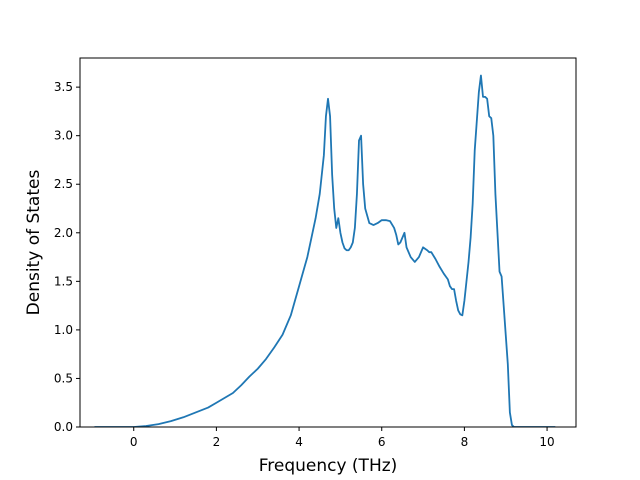 This screenshot has height=480, width=640. What do you see at coordinates (63, 330) in the screenshot?
I see `y-tick-label: 1.0` at bounding box center [63, 330].